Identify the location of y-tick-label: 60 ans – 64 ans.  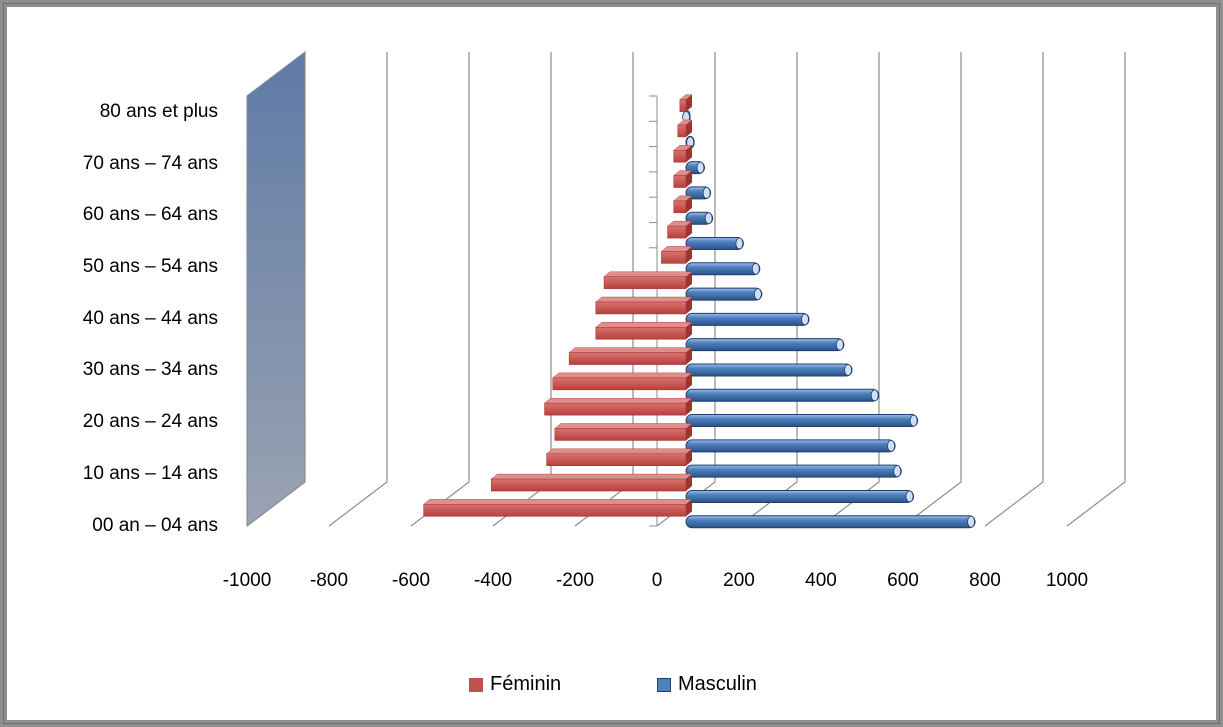
(150, 214).